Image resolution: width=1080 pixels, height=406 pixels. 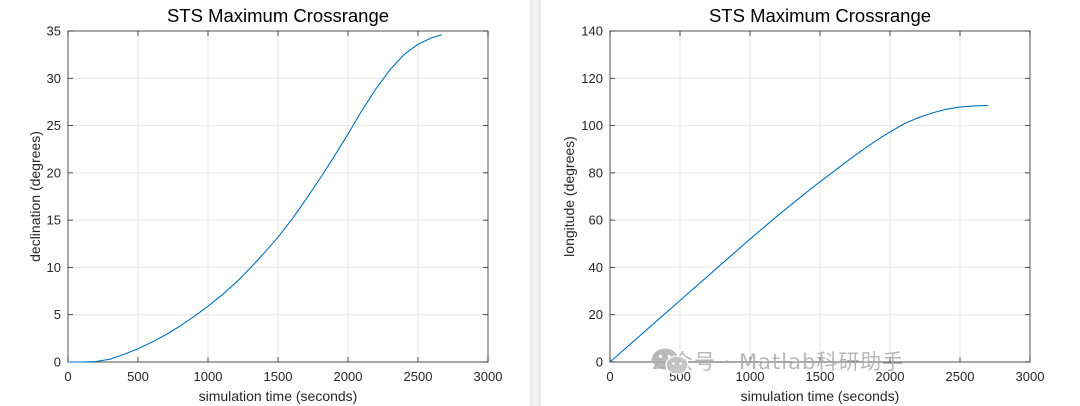 I want to click on chart-right-y-tick-label: 20, so click(x=596, y=314).